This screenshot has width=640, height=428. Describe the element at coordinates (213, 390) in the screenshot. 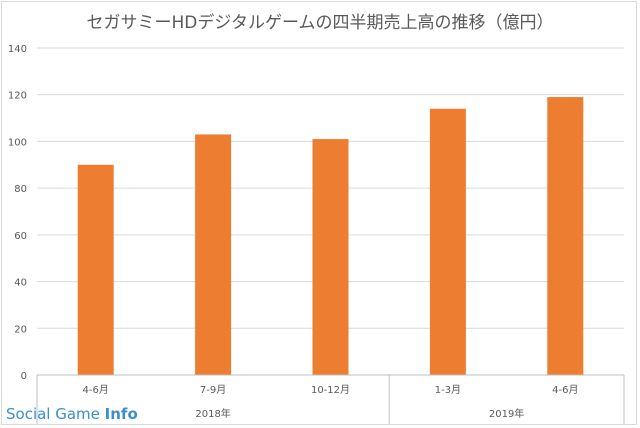

I see `x-tick-label: 7-9月` at that location.